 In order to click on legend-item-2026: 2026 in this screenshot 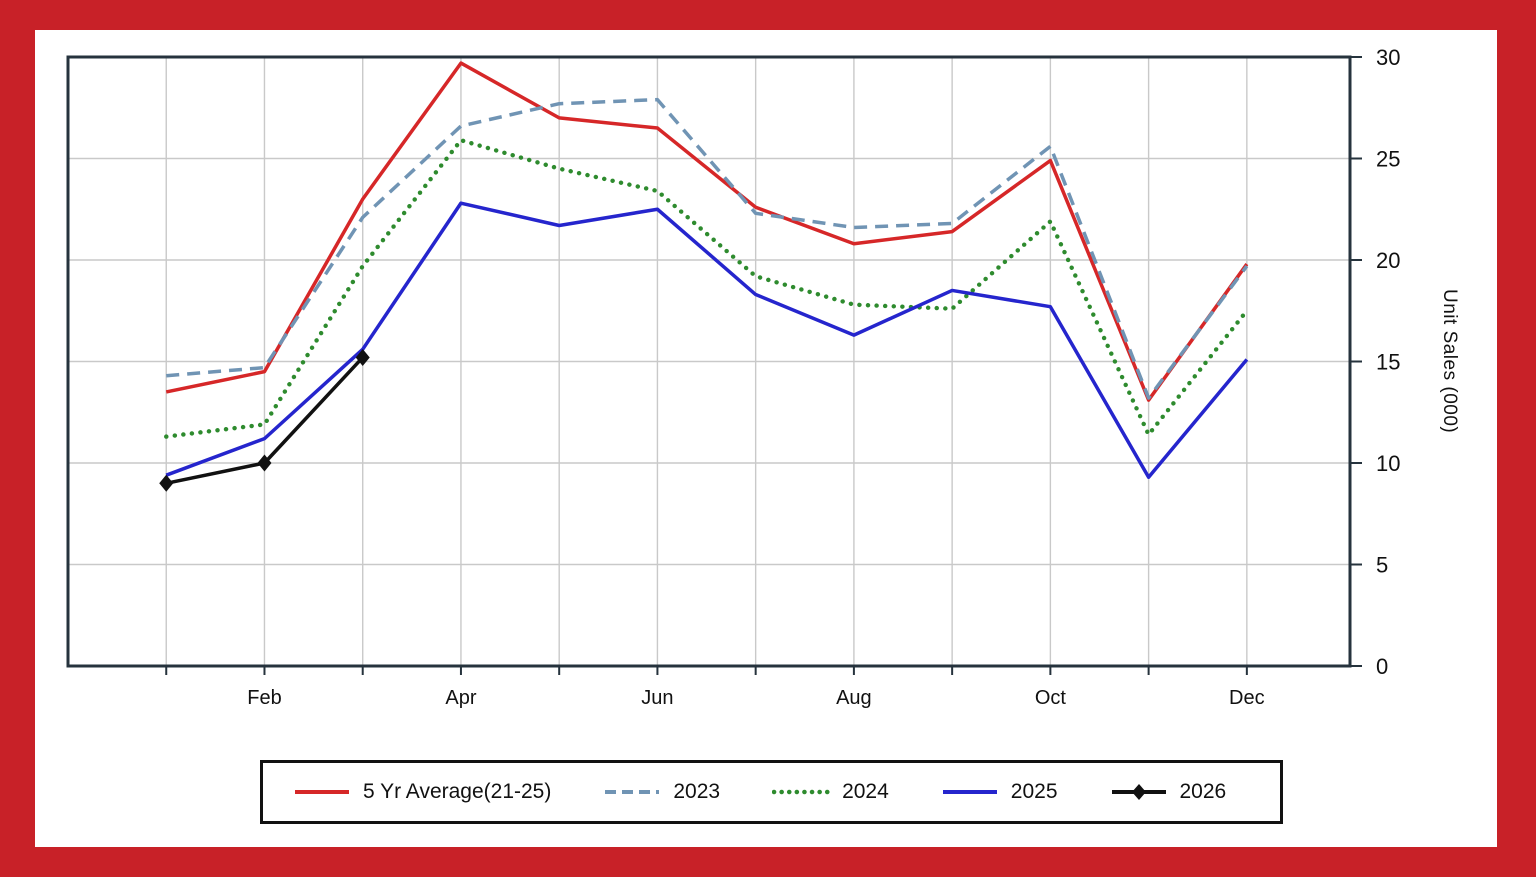, I will do `click(1168, 792)`.